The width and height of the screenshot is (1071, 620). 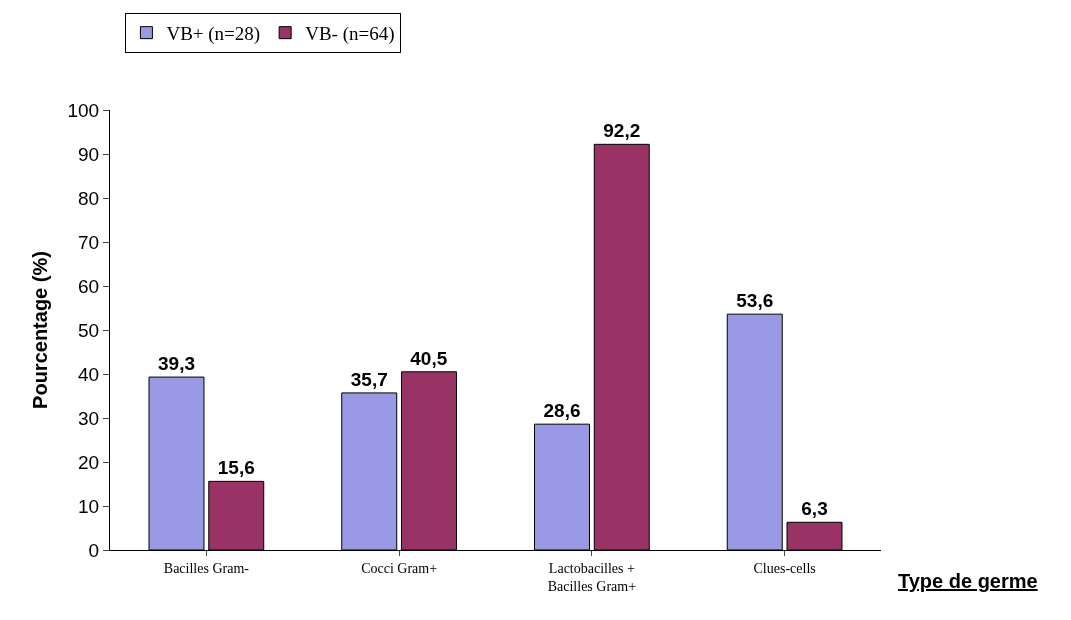 What do you see at coordinates (94, 550) in the screenshot?
I see `y-tick-label: 0` at bounding box center [94, 550].